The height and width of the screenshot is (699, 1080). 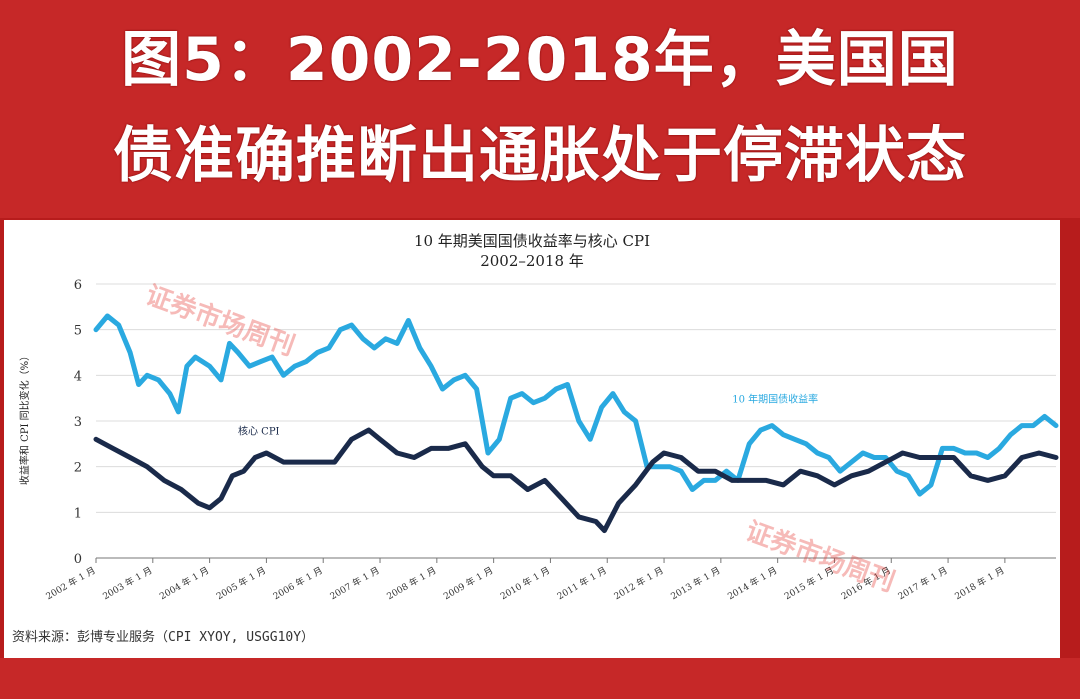 I want to click on series-cpi-line, so click(x=576, y=480).